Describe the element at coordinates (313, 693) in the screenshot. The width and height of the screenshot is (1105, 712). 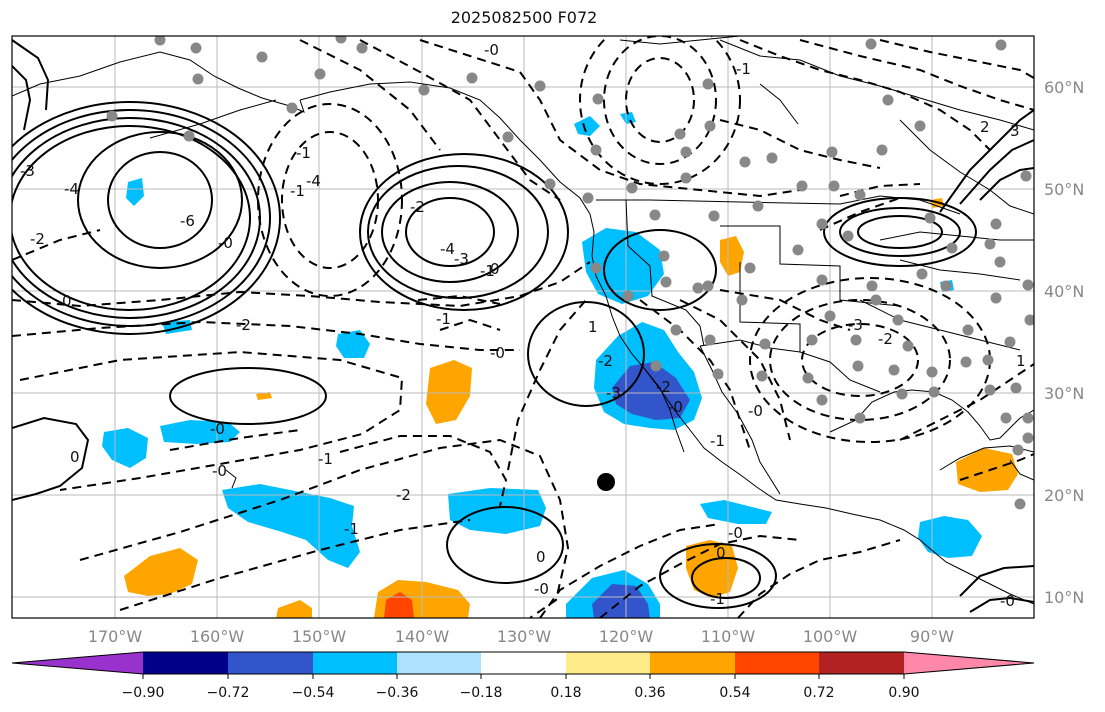
I see `colorbar-tick-label: −0.54` at that location.